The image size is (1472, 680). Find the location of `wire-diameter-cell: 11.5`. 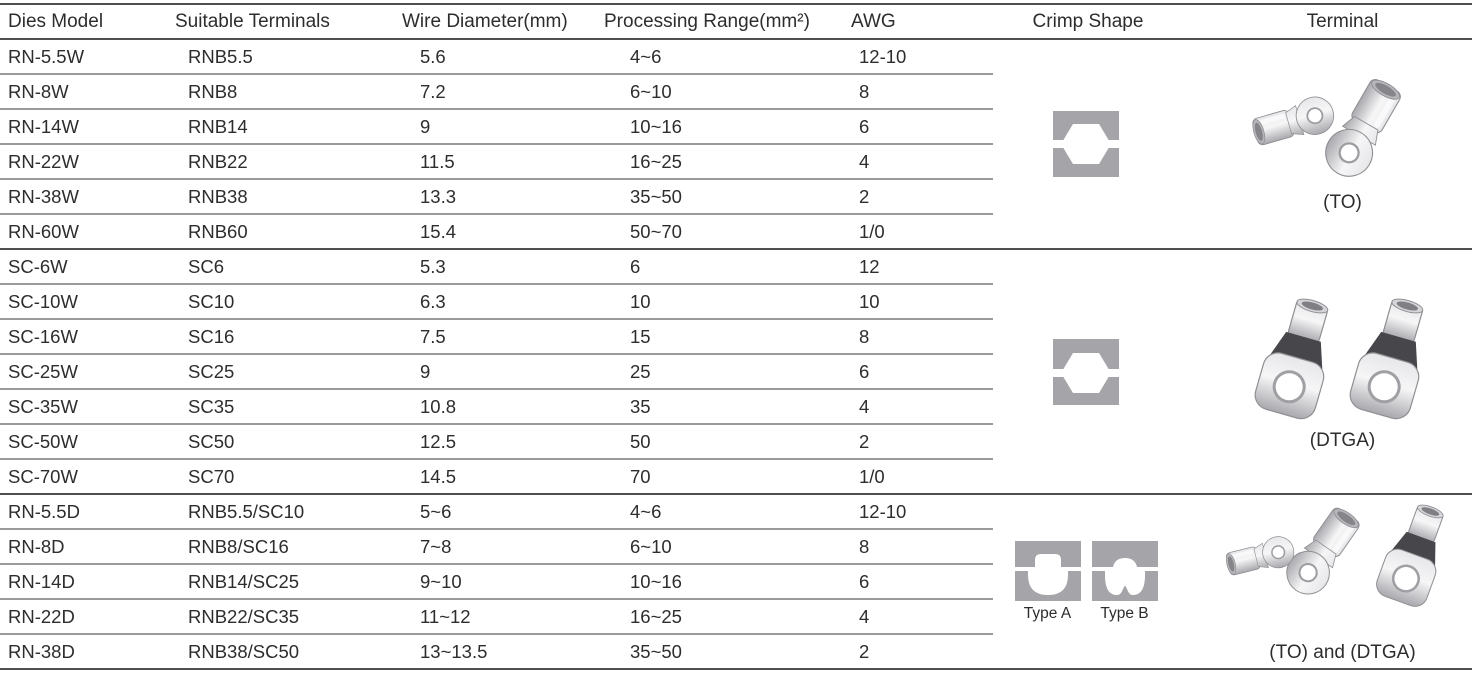

wire-diameter-cell: 11.5 is located at coordinates (500, 162).